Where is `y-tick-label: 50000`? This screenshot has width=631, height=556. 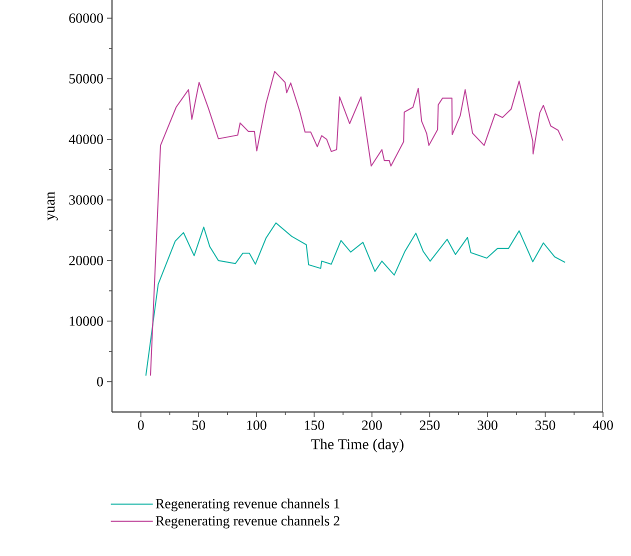 y-tick-label: 50000 is located at coordinates (86, 79).